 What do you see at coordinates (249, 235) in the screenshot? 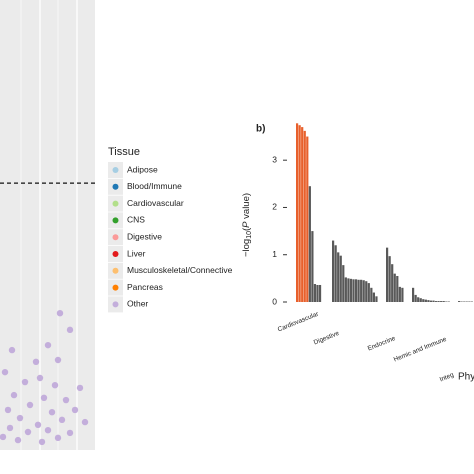
I see `y-axis-label-part: 10` at bounding box center [249, 235].